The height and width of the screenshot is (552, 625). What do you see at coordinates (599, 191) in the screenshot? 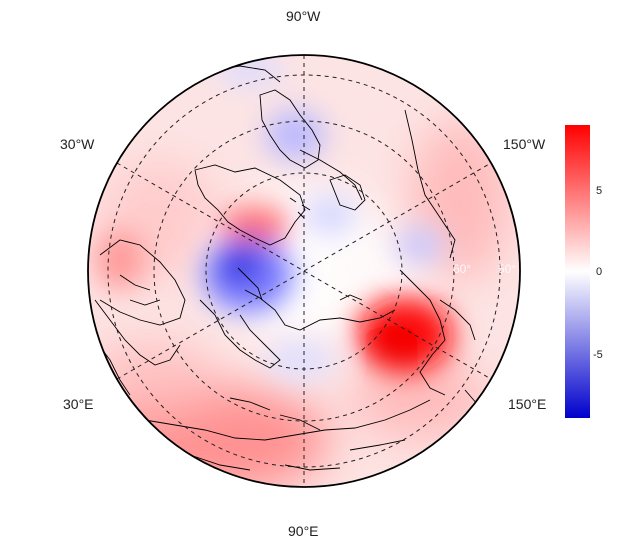
I see `colorbar-tick-5: 5` at bounding box center [599, 191].